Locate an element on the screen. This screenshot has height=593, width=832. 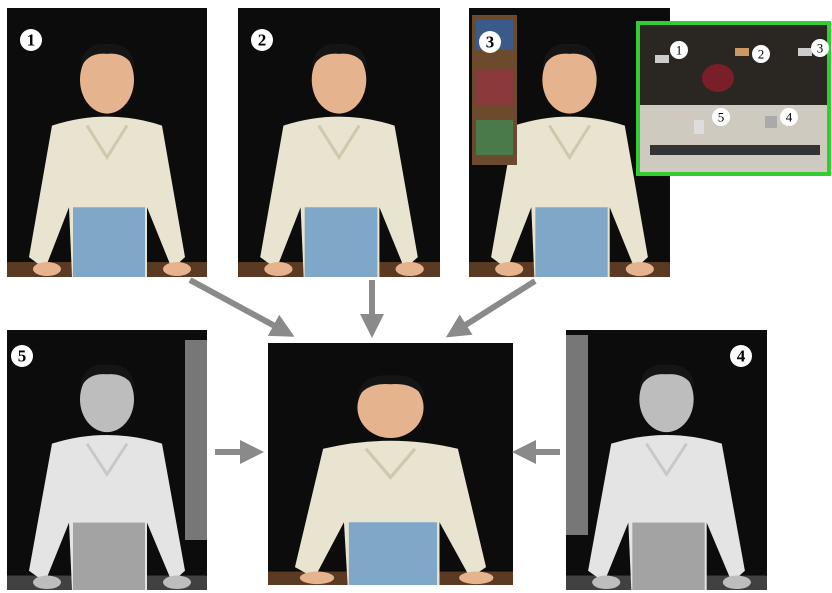
arrows is located at coordinates (374, 370).